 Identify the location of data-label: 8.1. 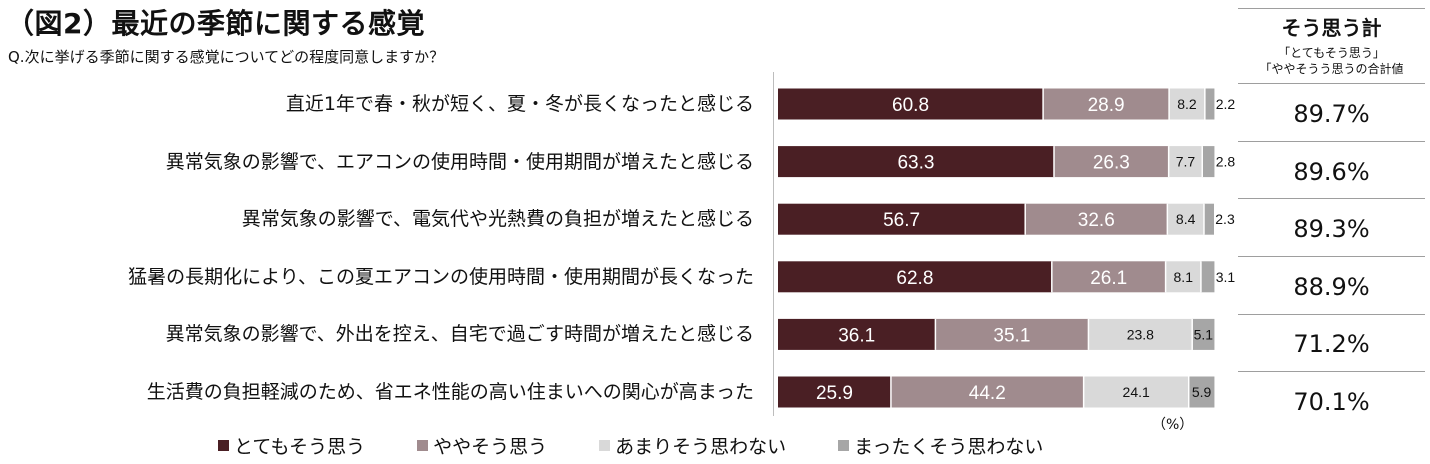
(1184, 277).